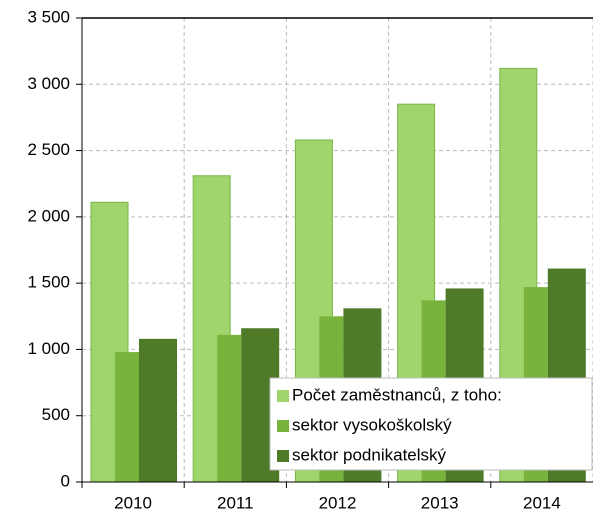 The height and width of the screenshot is (515, 593). I want to click on y-tick-label: 1 500, so click(48, 282).